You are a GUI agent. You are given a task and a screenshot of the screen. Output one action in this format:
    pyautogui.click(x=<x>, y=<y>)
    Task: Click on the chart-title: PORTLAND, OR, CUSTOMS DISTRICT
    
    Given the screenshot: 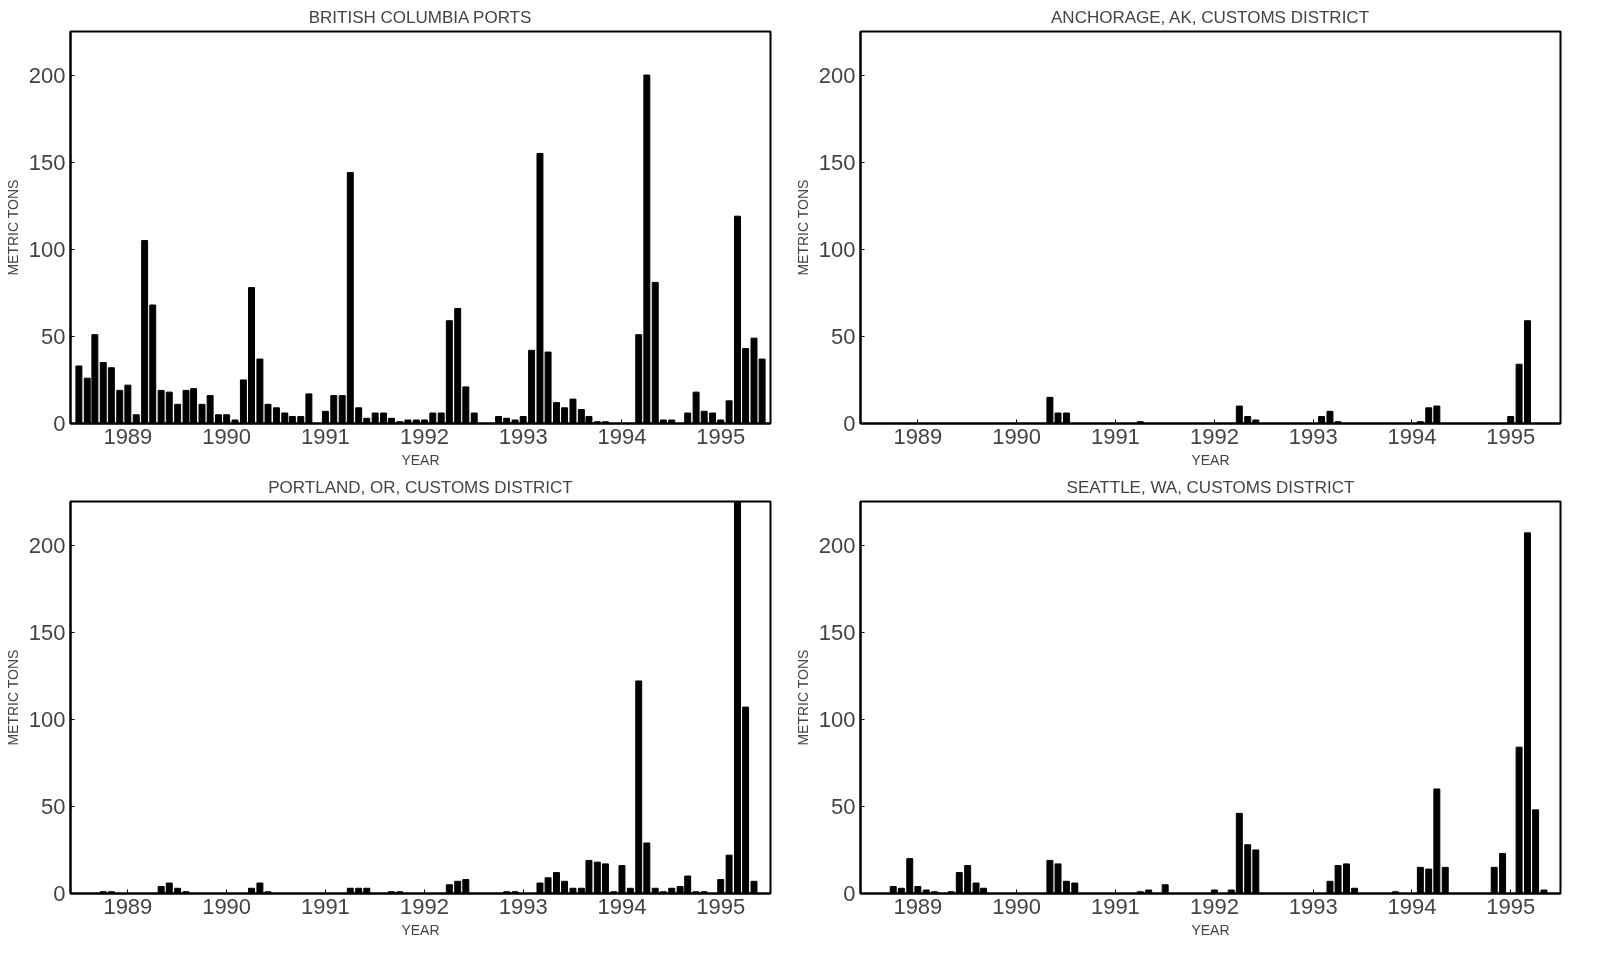 What is the action you would take?
    pyautogui.click(x=420, y=487)
    